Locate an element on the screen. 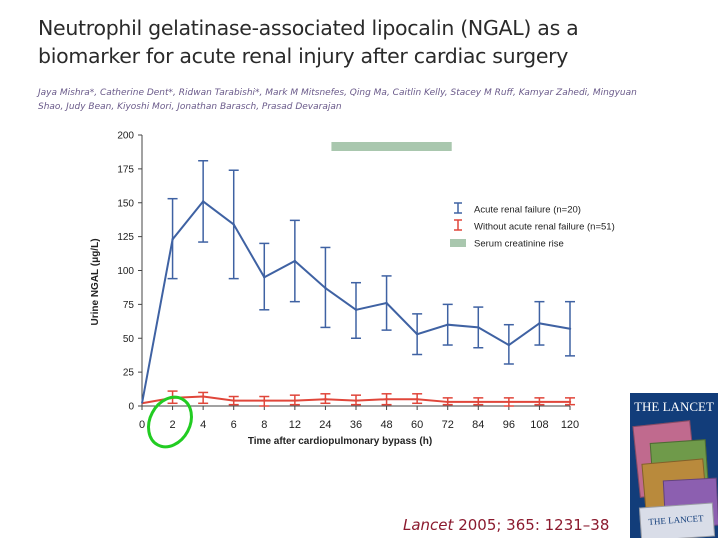 Image resolution: width=720 pixels, height=540 pixels. x-tick-label: 108 is located at coordinates (539, 425).